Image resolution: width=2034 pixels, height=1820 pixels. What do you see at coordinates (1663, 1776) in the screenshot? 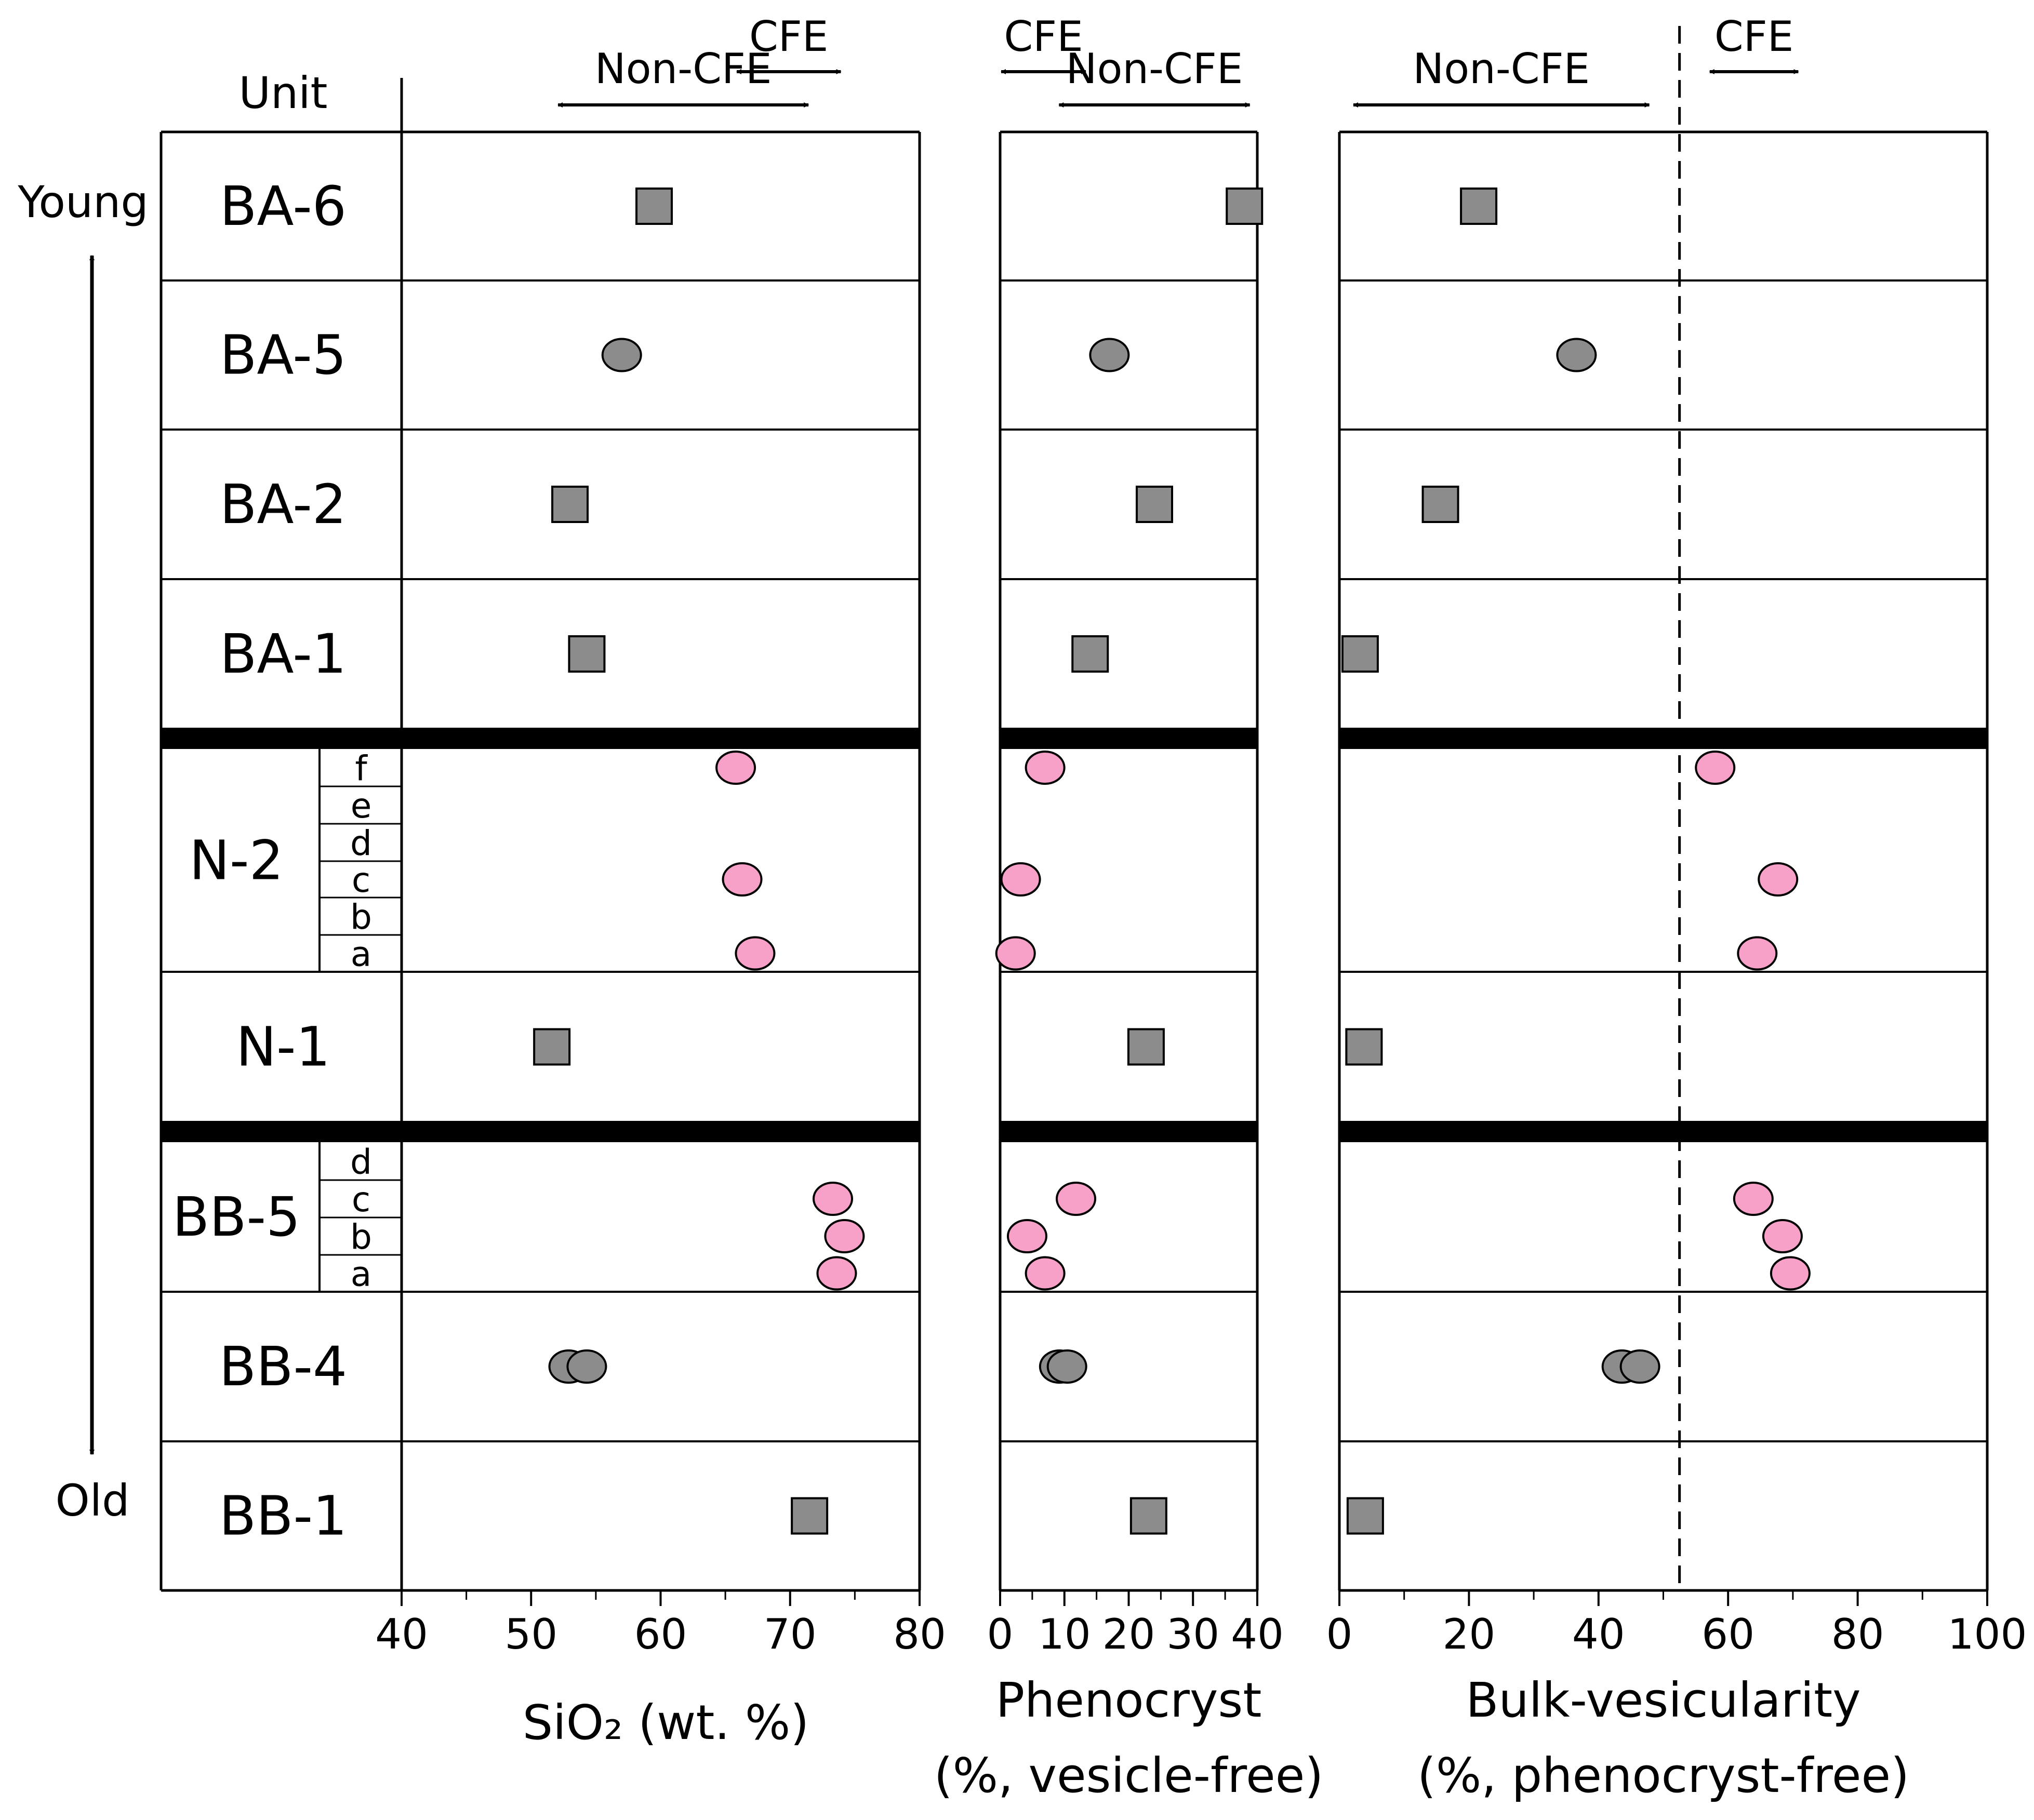
I see `x-axis-label-units: (%, phenocryst-free)` at bounding box center [1663, 1776].